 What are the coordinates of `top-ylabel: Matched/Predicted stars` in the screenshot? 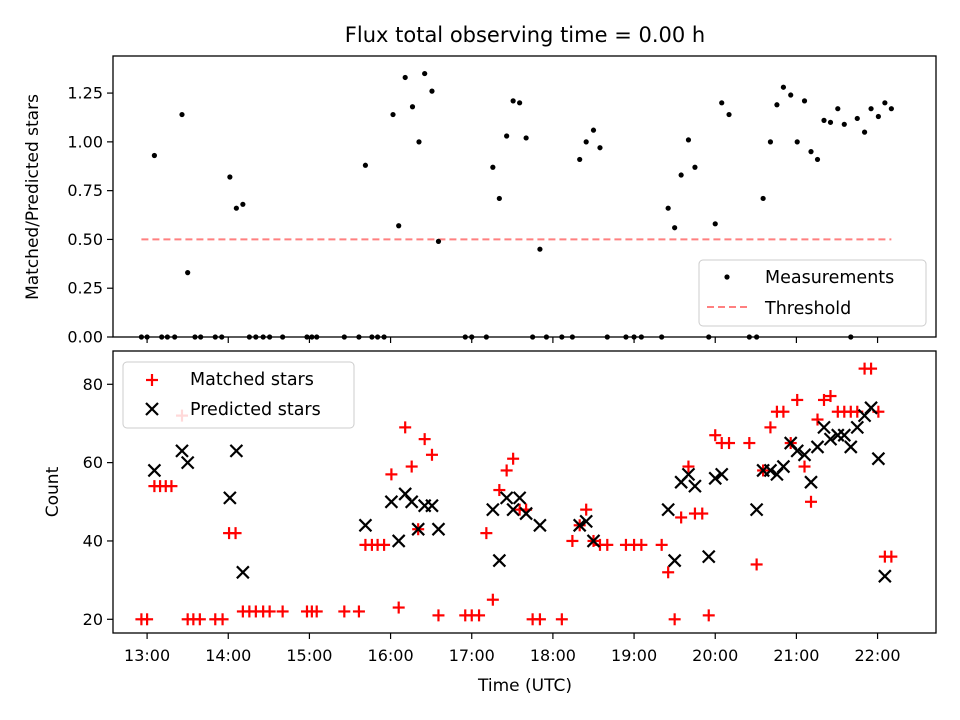 It's located at (33, 197).